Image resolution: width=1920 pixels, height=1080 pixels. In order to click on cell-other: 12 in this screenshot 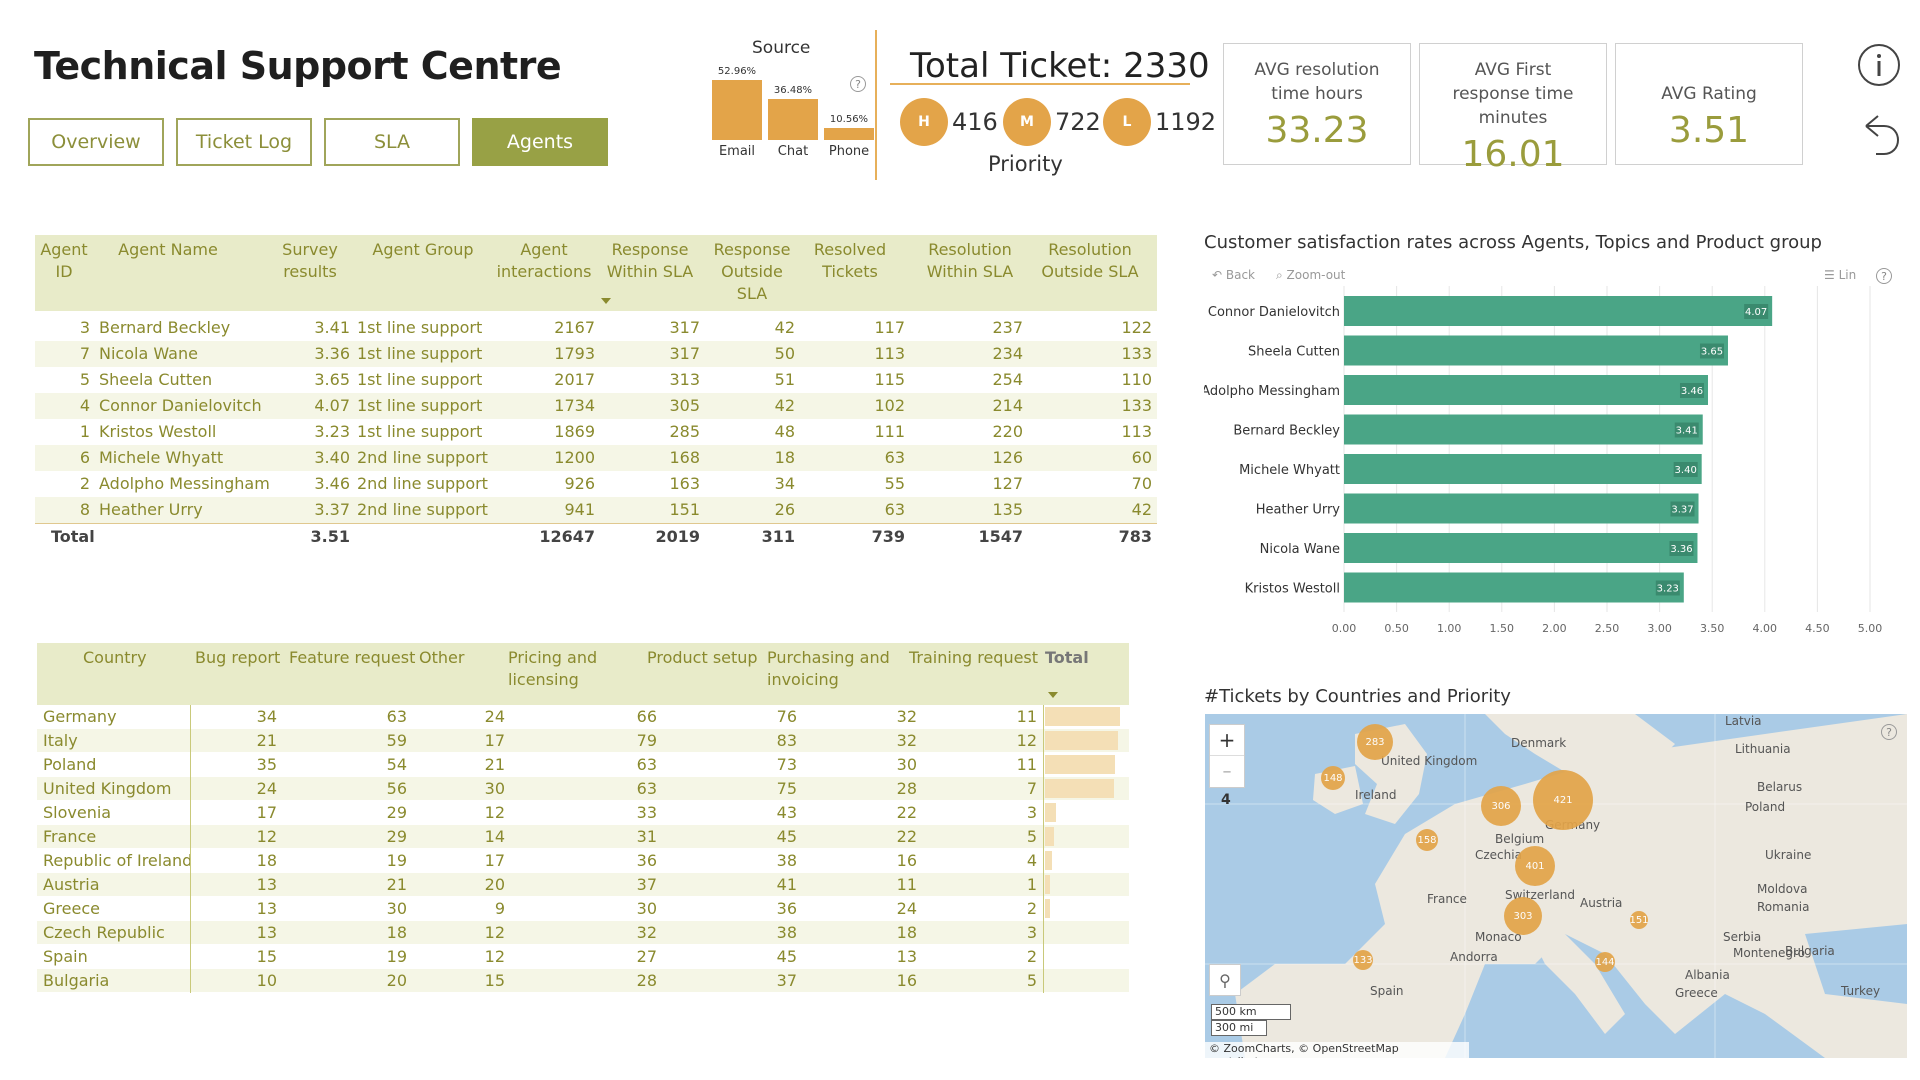, I will do `click(494, 812)`.